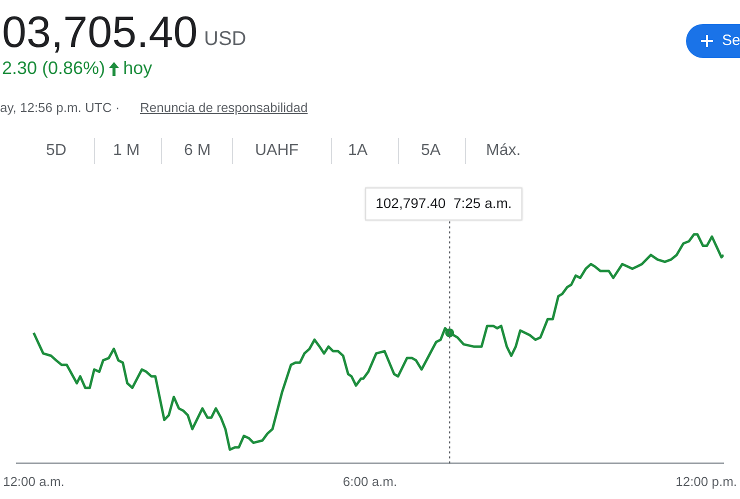  What do you see at coordinates (225, 39) in the screenshot?
I see `text: USD` at bounding box center [225, 39].